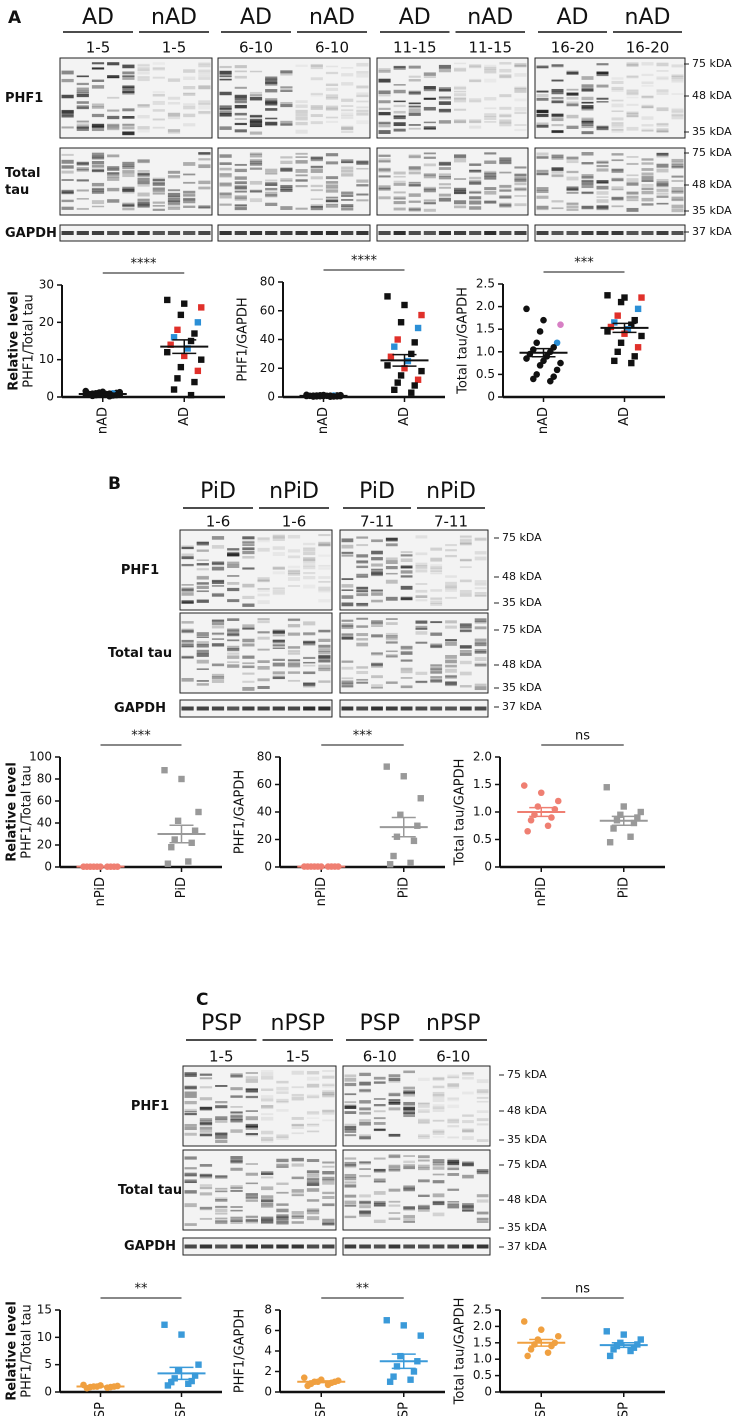 The image size is (735, 1416). I want to click on y-label: PHF1/GAPDH, so click(240, 1351).